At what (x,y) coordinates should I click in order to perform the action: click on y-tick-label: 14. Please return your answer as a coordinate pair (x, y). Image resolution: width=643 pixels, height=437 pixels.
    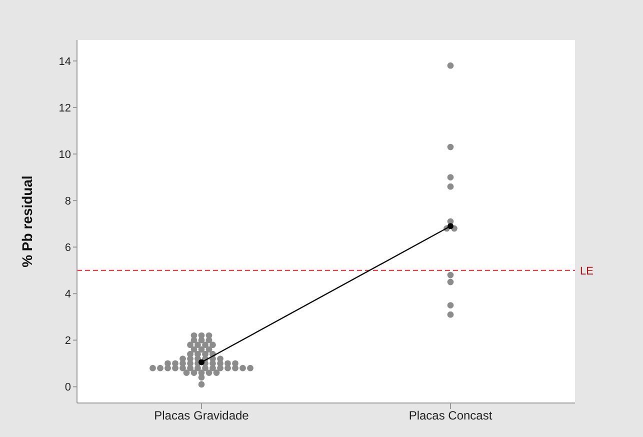
    Looking at the image, I should click on (64, 62).